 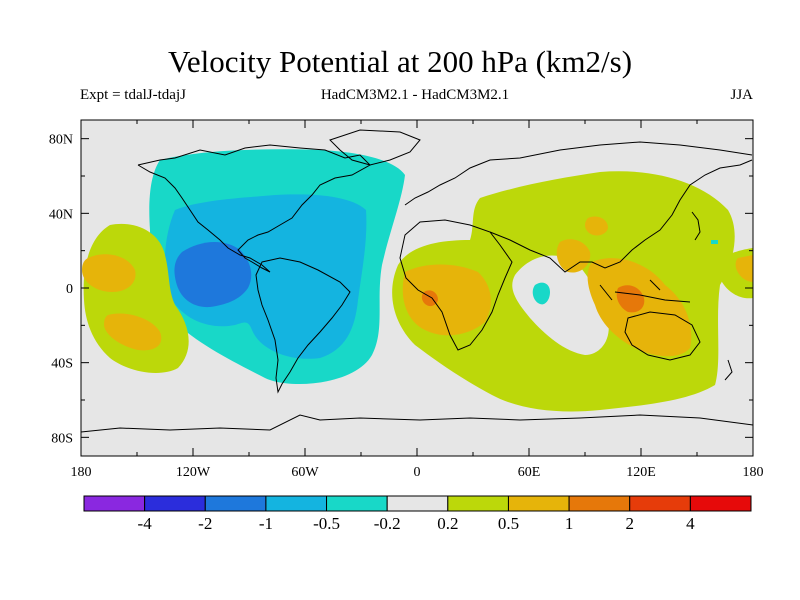 What do you see at coordinates (447, 523) in the screenshot?
I see `colorbar-label: 0.2` at bounding box center [447, 523].